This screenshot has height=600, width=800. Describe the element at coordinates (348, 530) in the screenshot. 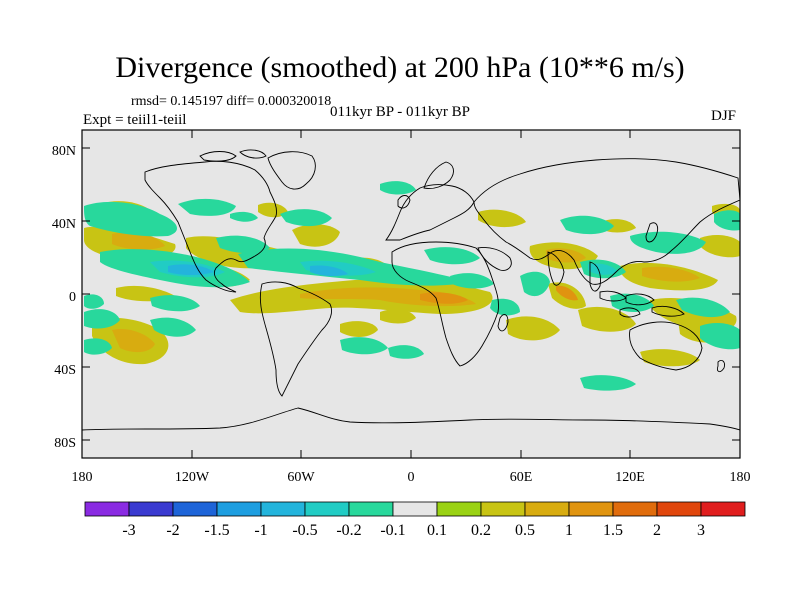

I see `colorbar-label: -0.2` at that location.